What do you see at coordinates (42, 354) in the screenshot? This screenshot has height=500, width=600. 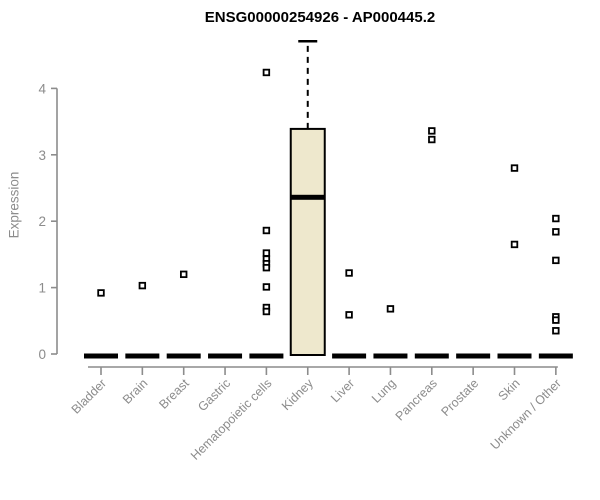 I see `y-tick-label: 0` at bounding box center [42, 354].